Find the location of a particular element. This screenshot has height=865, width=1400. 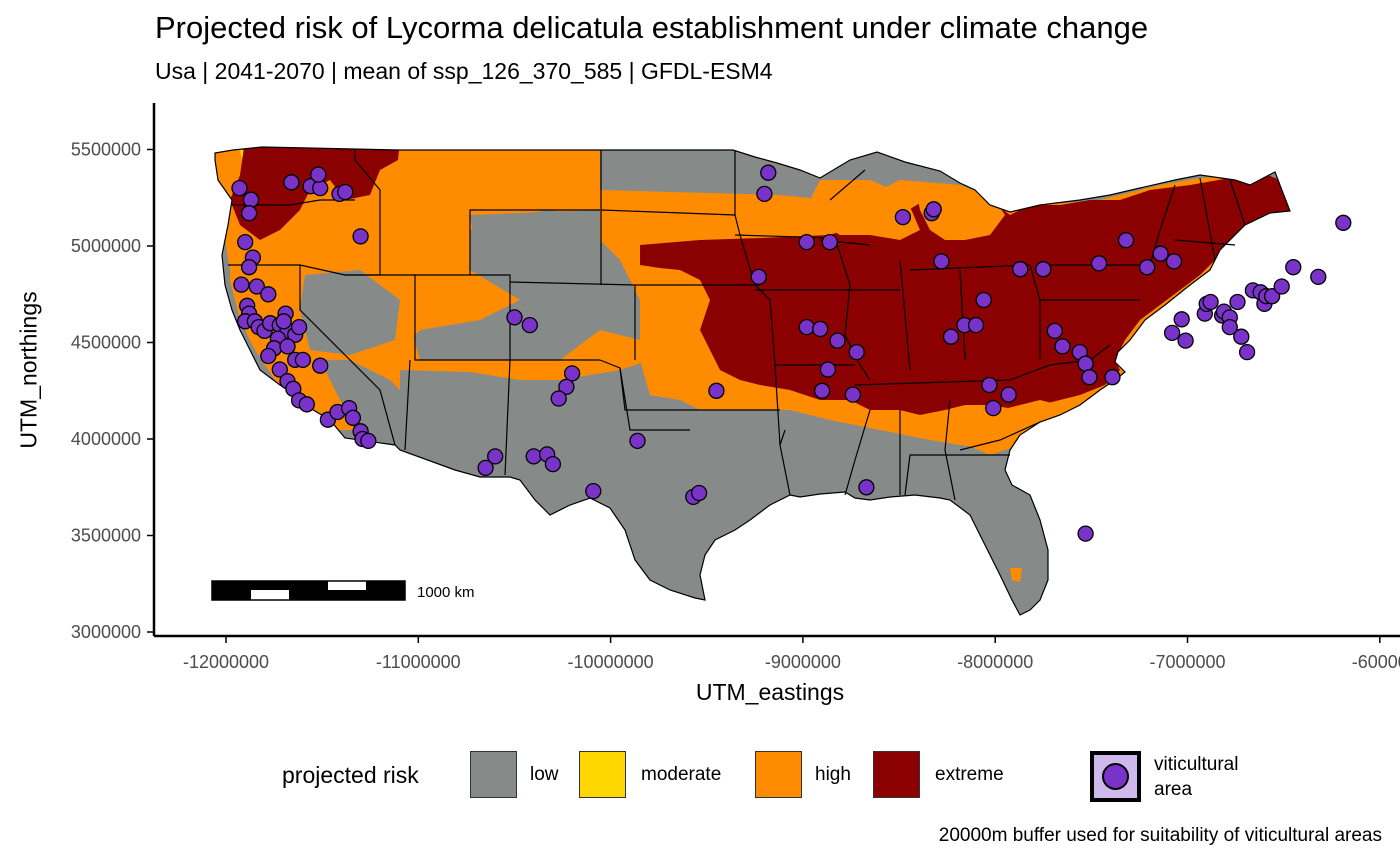

high-michigan is located at coordinates (960, 212).